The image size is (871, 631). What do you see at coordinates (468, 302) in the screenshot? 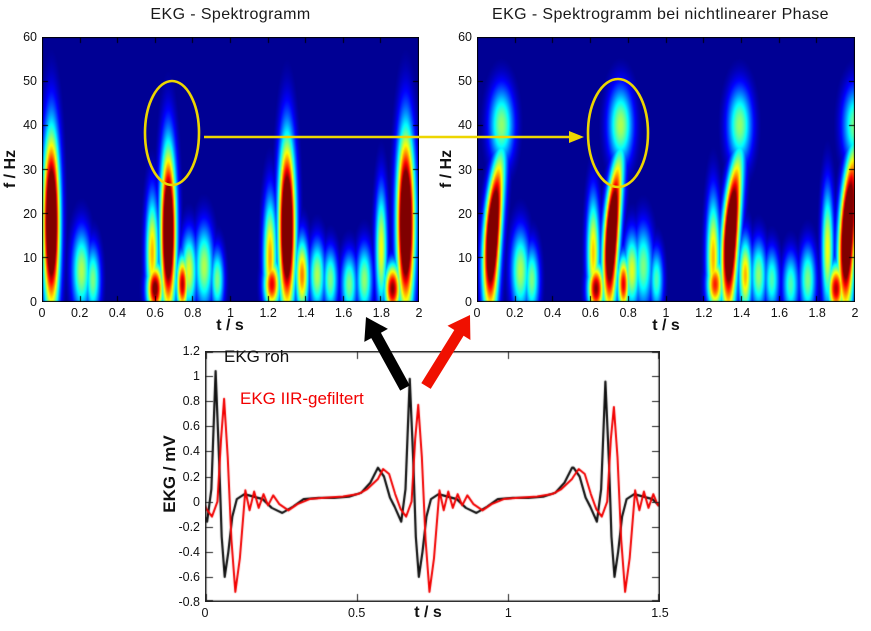
I see `spec-right-ytick-0: 0` at bounding box center [468, 302].